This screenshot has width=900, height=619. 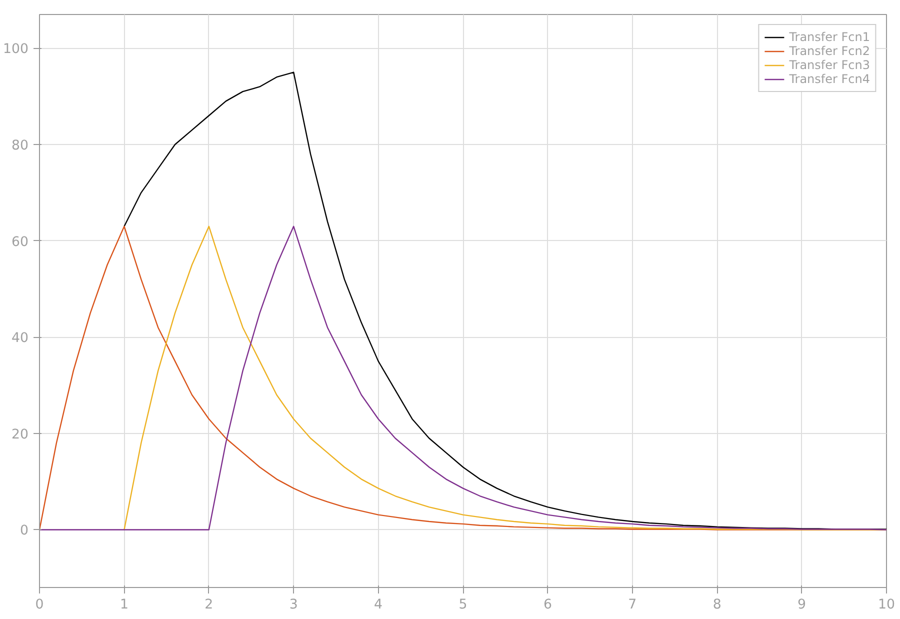 I want to click on legend-label: Transfer Fcn2, so click(x=829, y=51).